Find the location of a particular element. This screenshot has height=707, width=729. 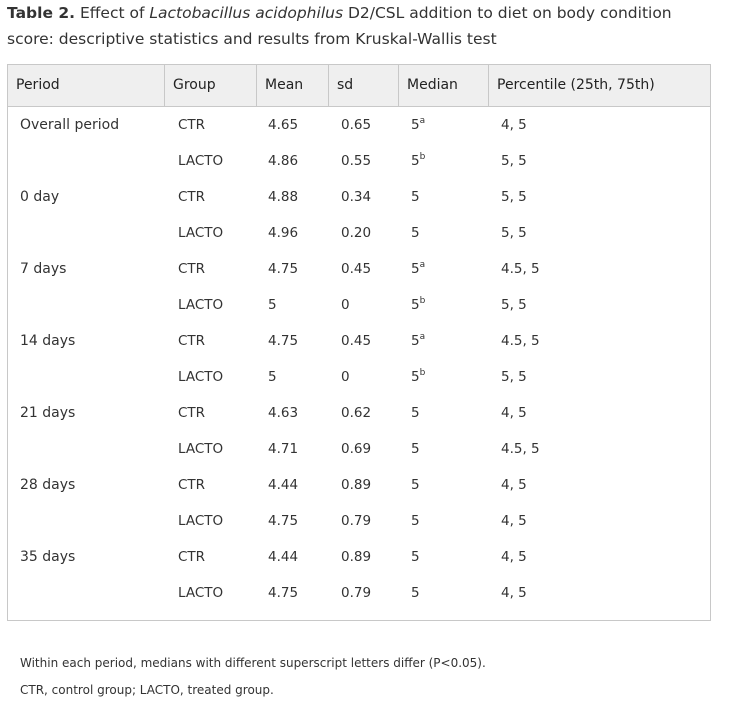

cell-mean: 4.65 is located at coordinates (283, 125).